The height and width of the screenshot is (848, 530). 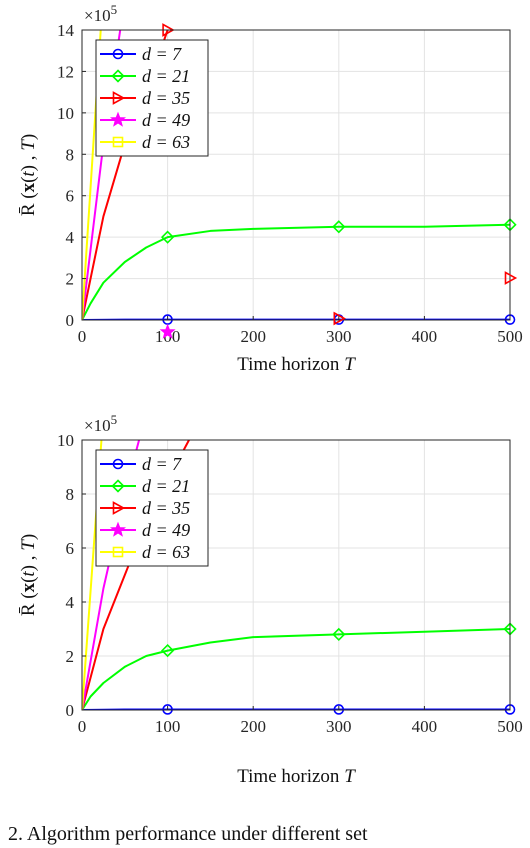 I want to click on y-tick-label: 14, so click(x=66, y=30).